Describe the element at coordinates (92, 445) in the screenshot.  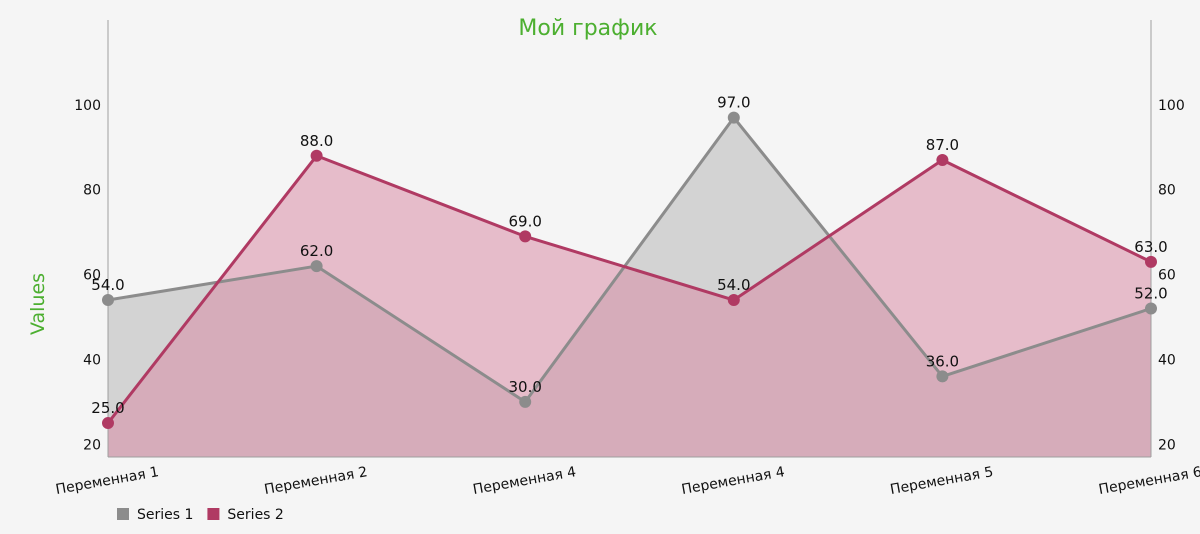
I see `y-tick-label-left: 20` at that location.